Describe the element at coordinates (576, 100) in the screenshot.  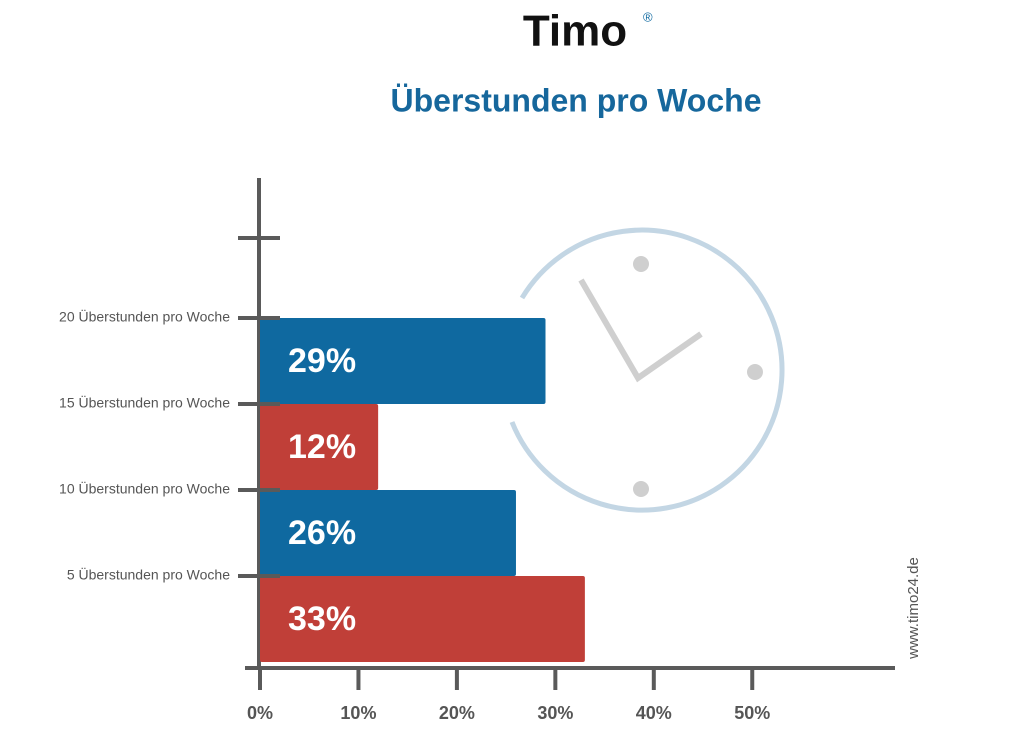
I see `chart-title: Überstunden pro Woche` at that location.